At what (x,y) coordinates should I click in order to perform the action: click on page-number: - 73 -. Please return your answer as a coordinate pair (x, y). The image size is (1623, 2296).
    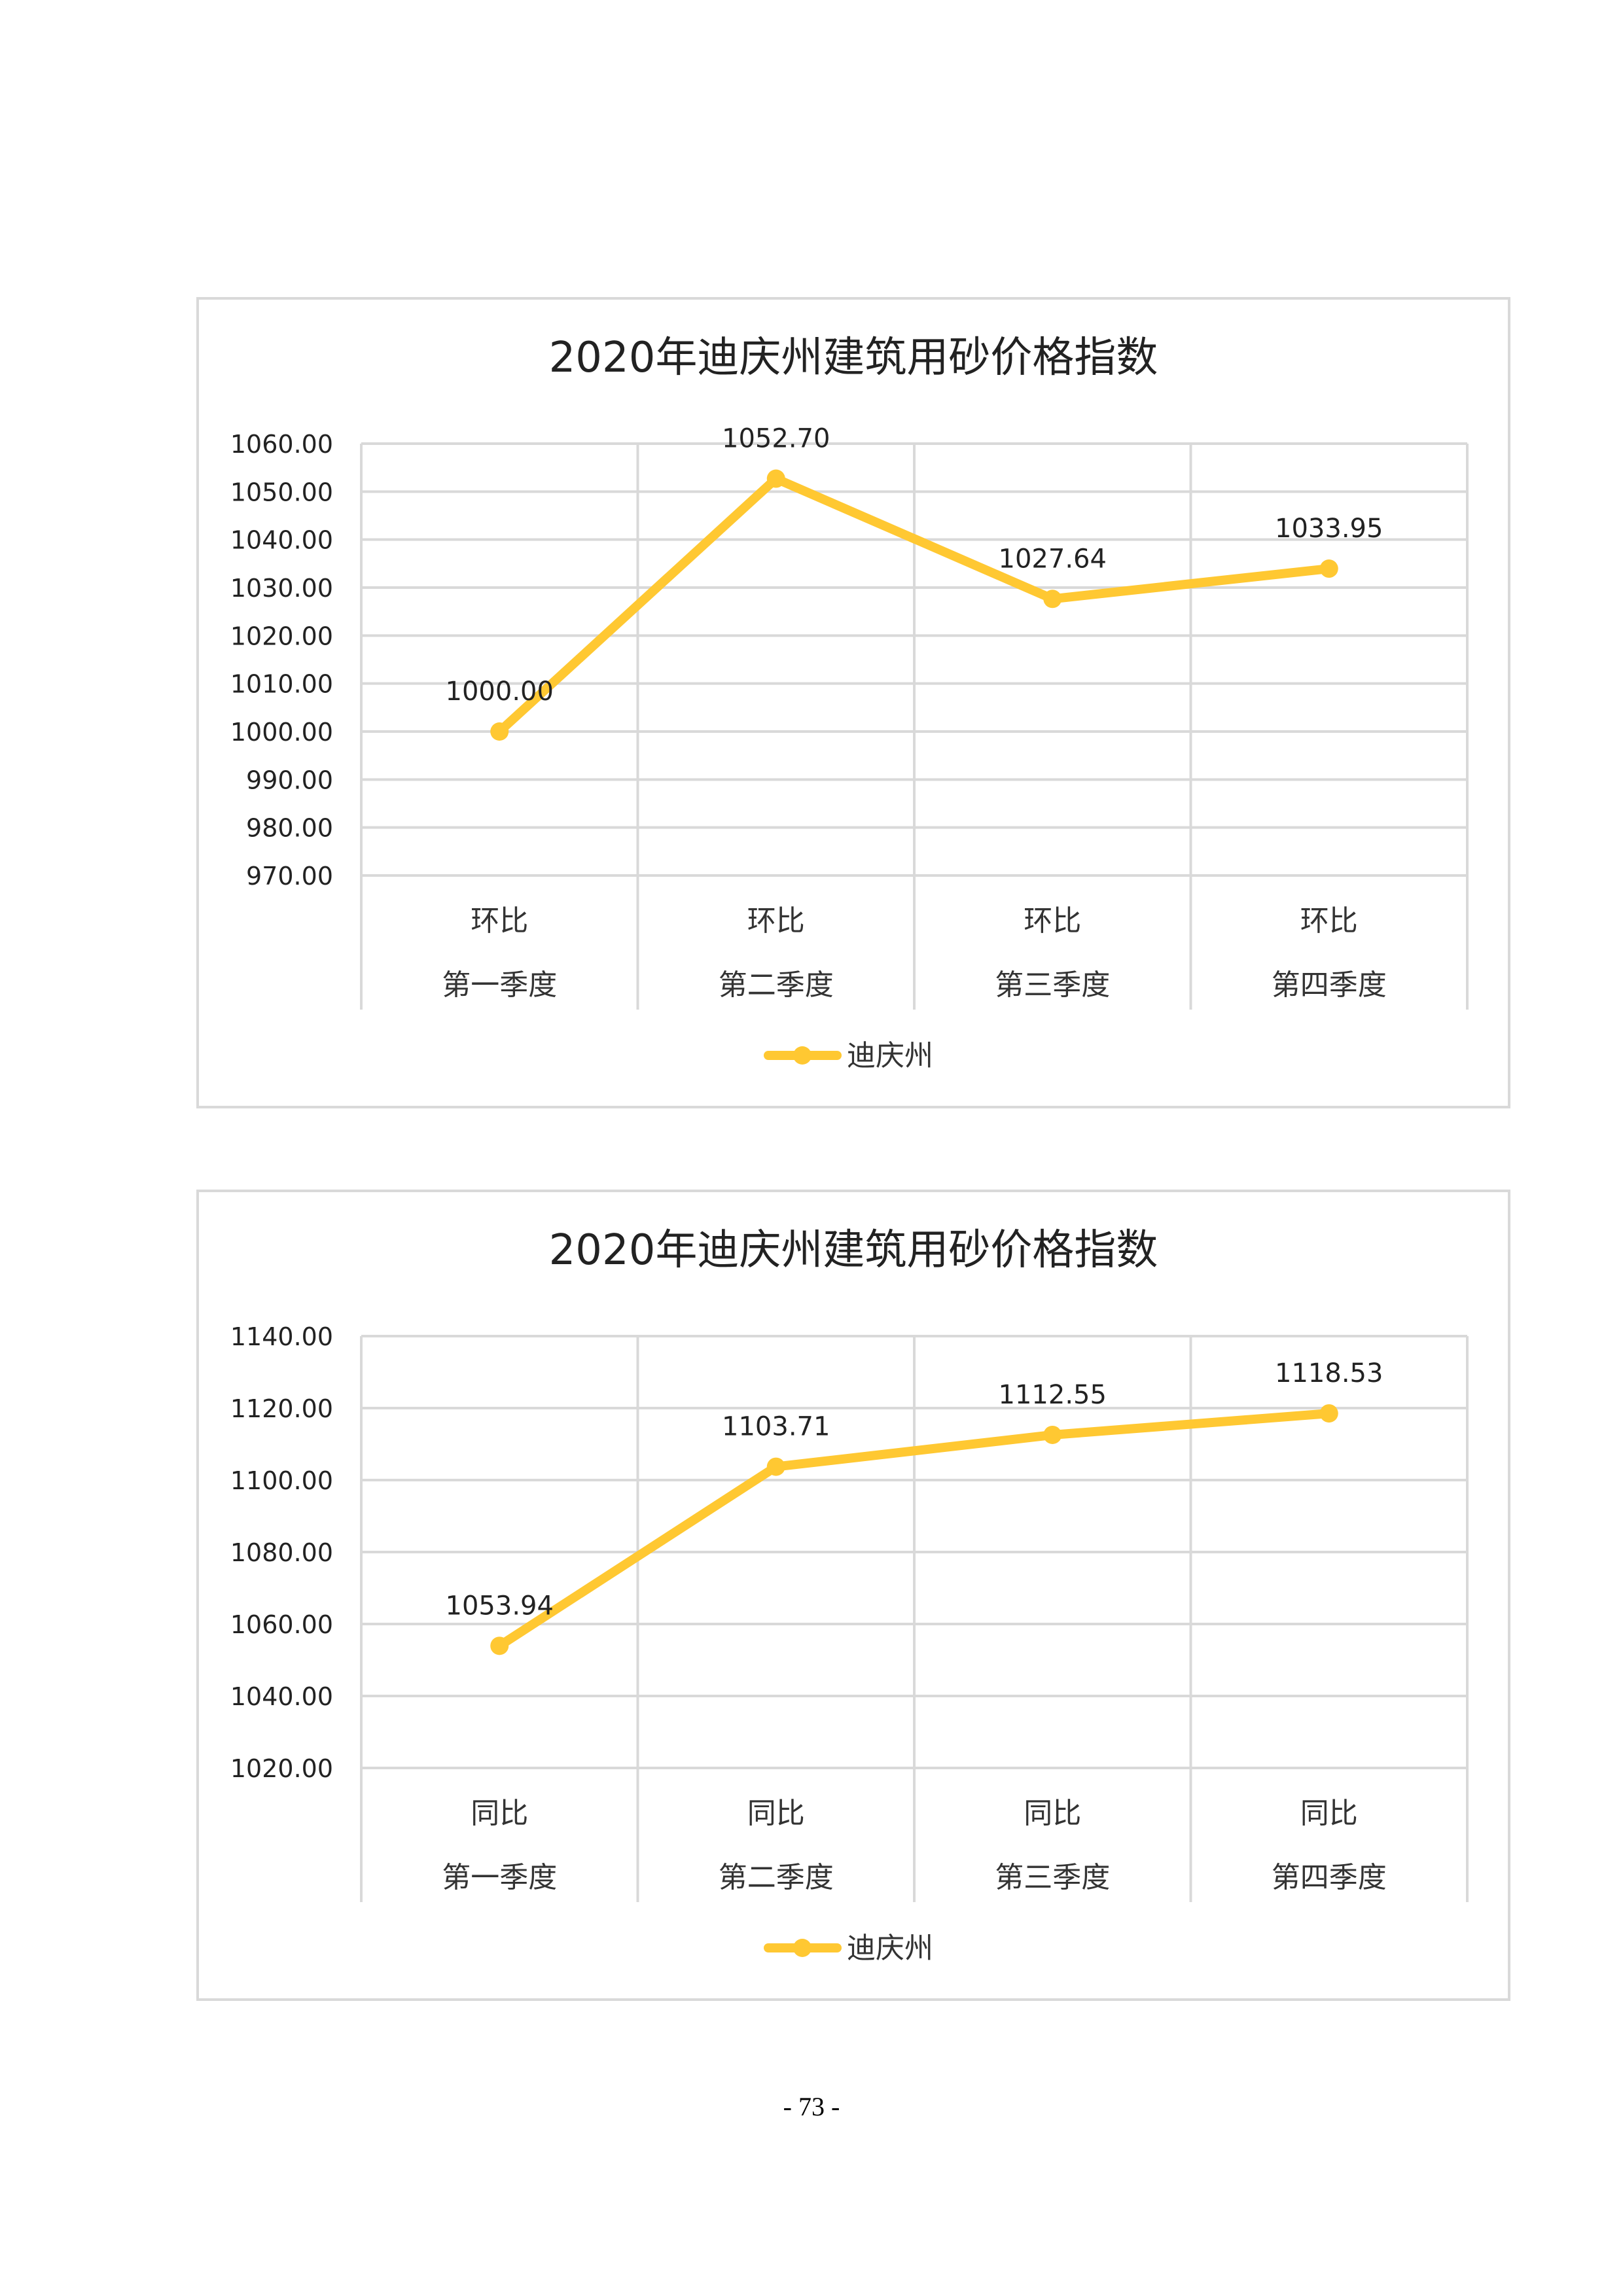
    Looking at the image, I should click on (811, 2107).